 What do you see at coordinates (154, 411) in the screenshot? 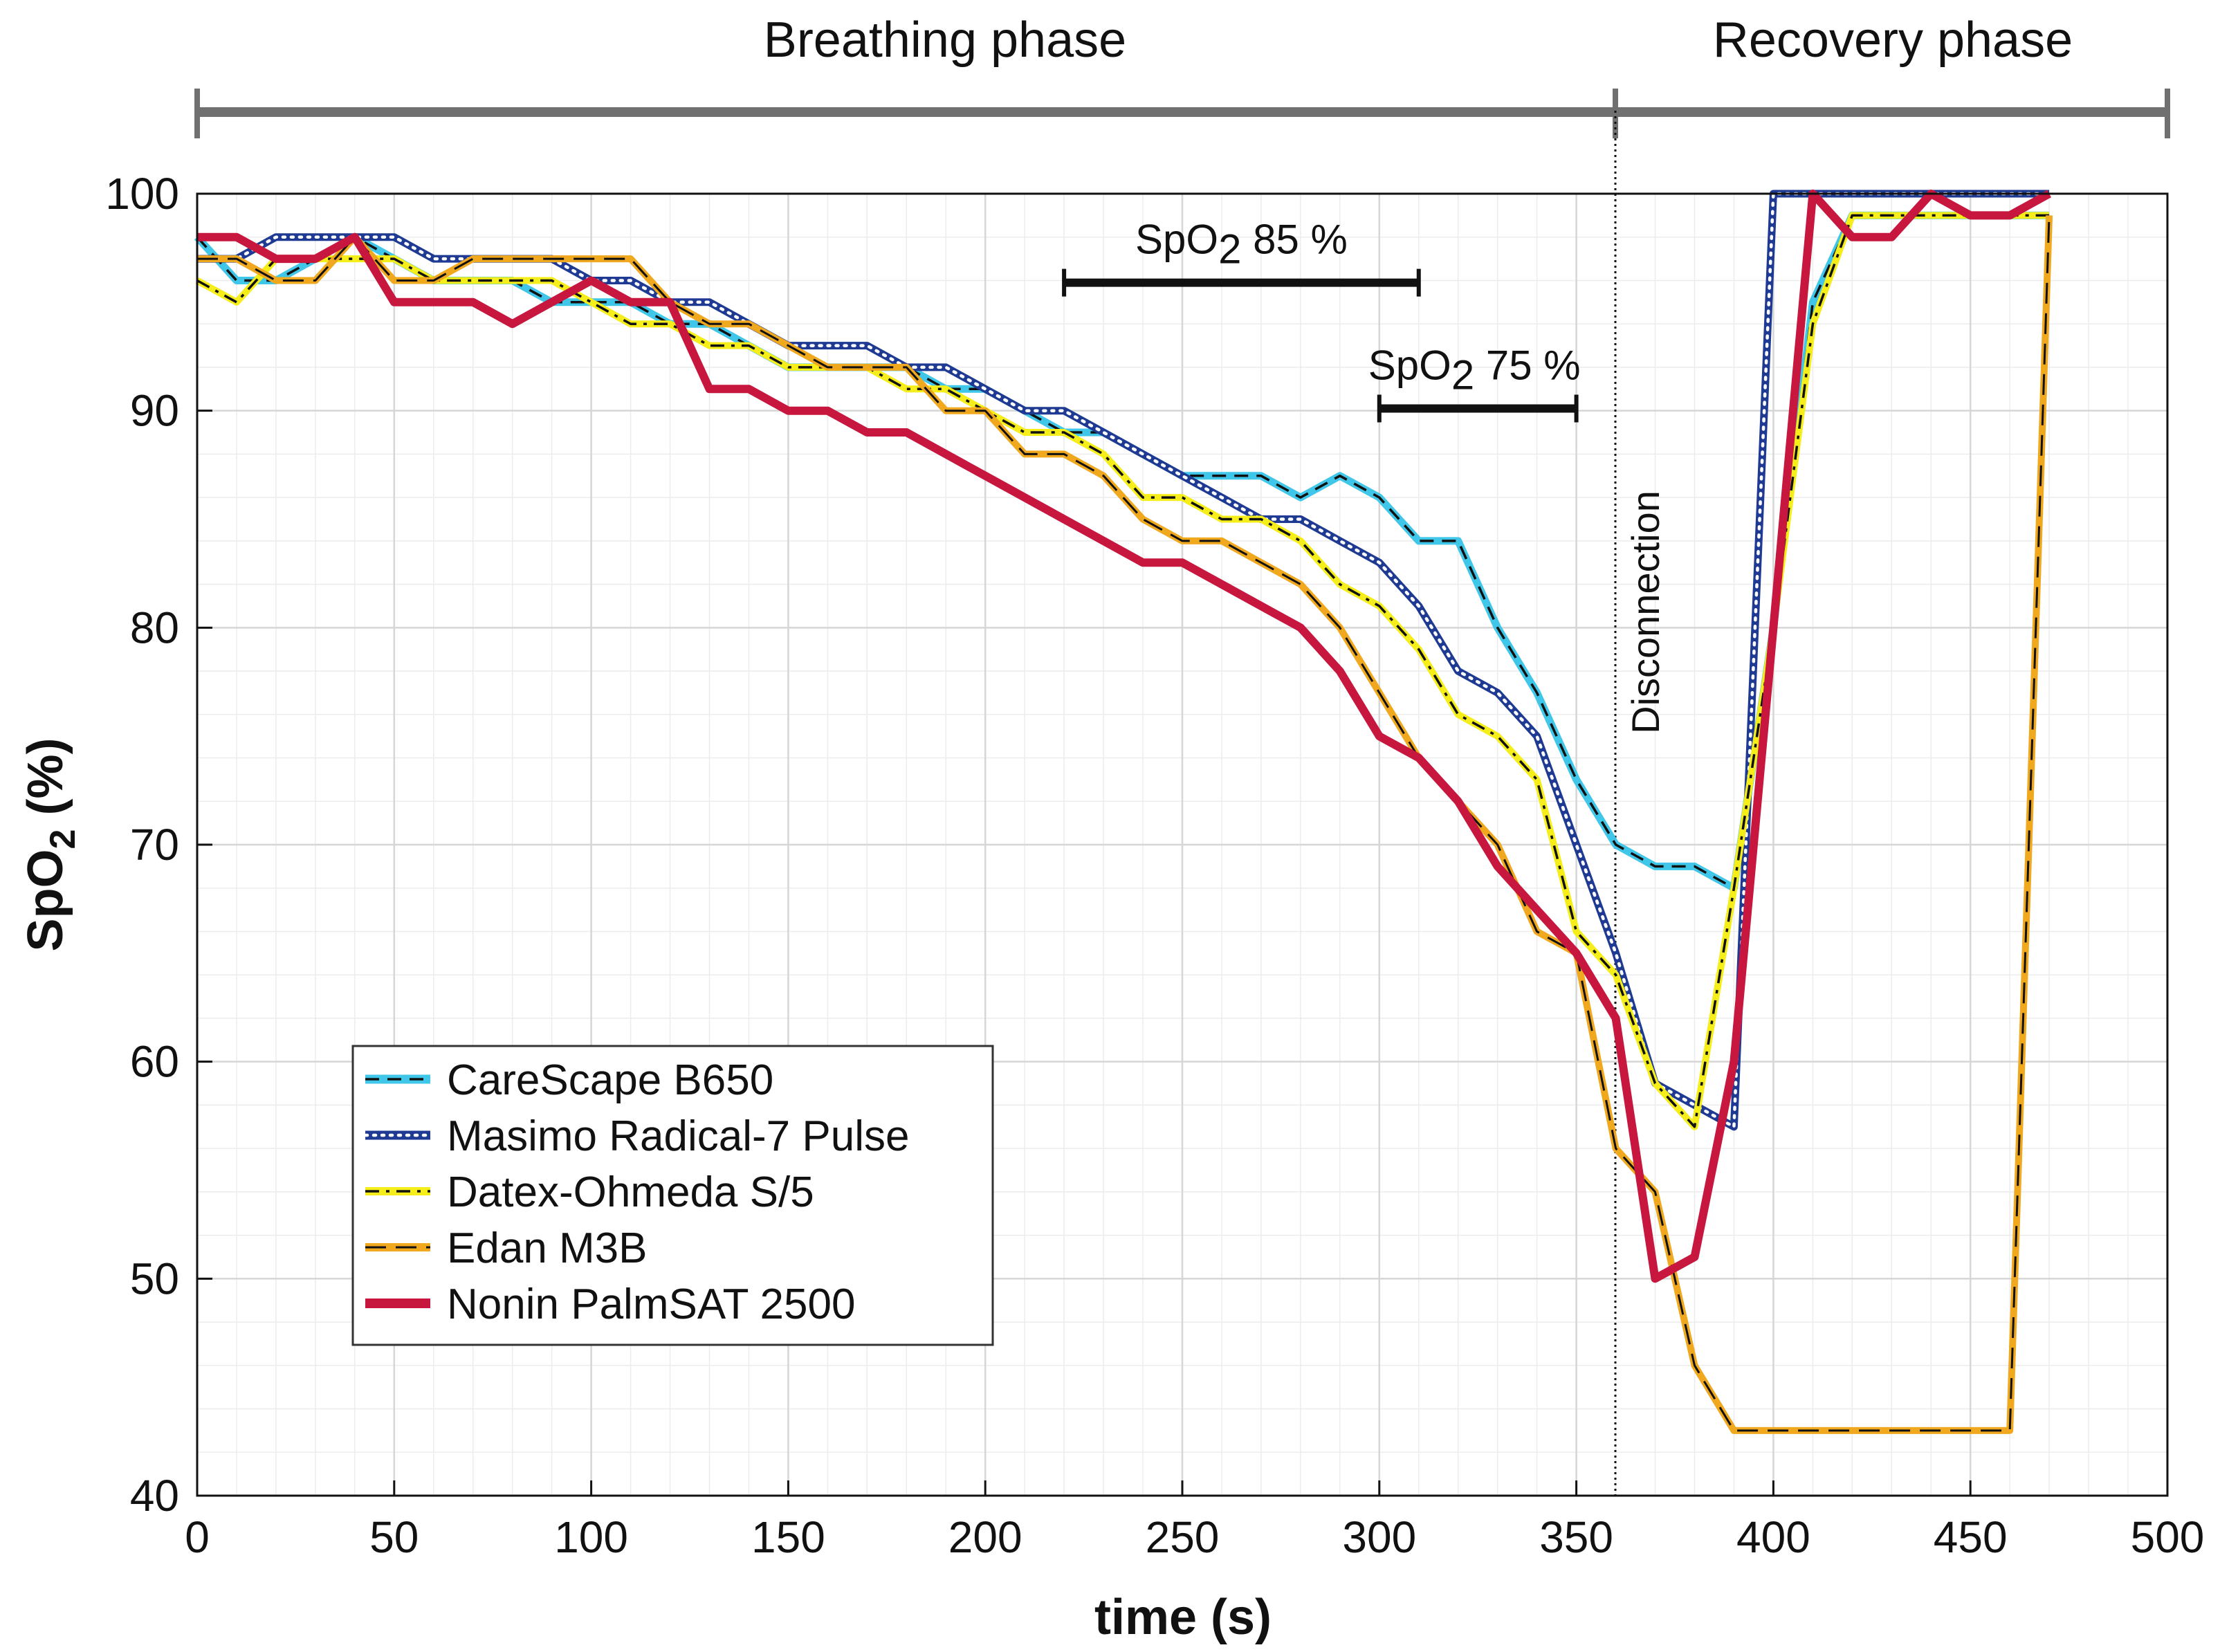
I see `y-tick-label: 90` at bounding box center [154, 411].